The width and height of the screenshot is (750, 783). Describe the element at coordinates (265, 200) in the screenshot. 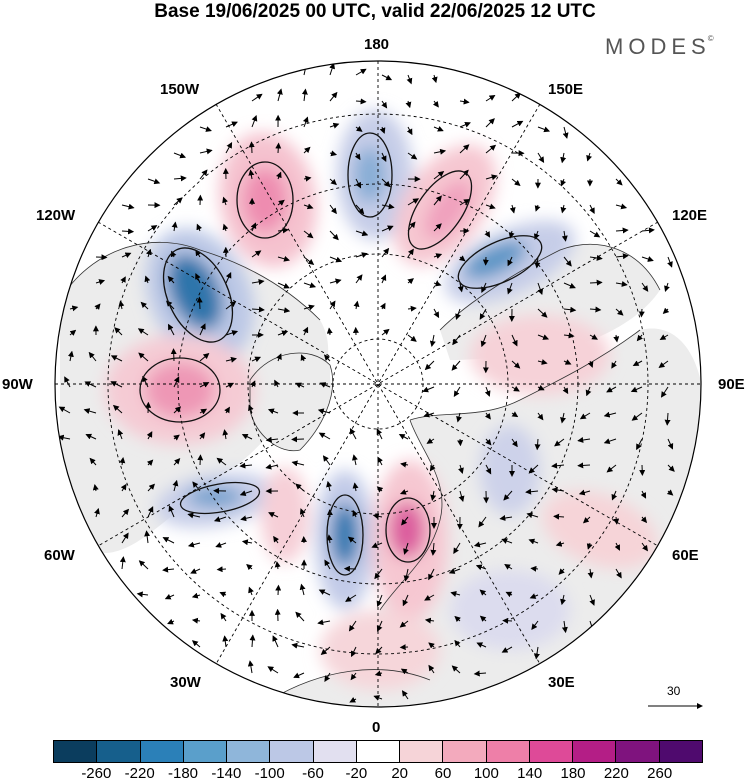

I see `anomaly-positive-150w-core` at that location.